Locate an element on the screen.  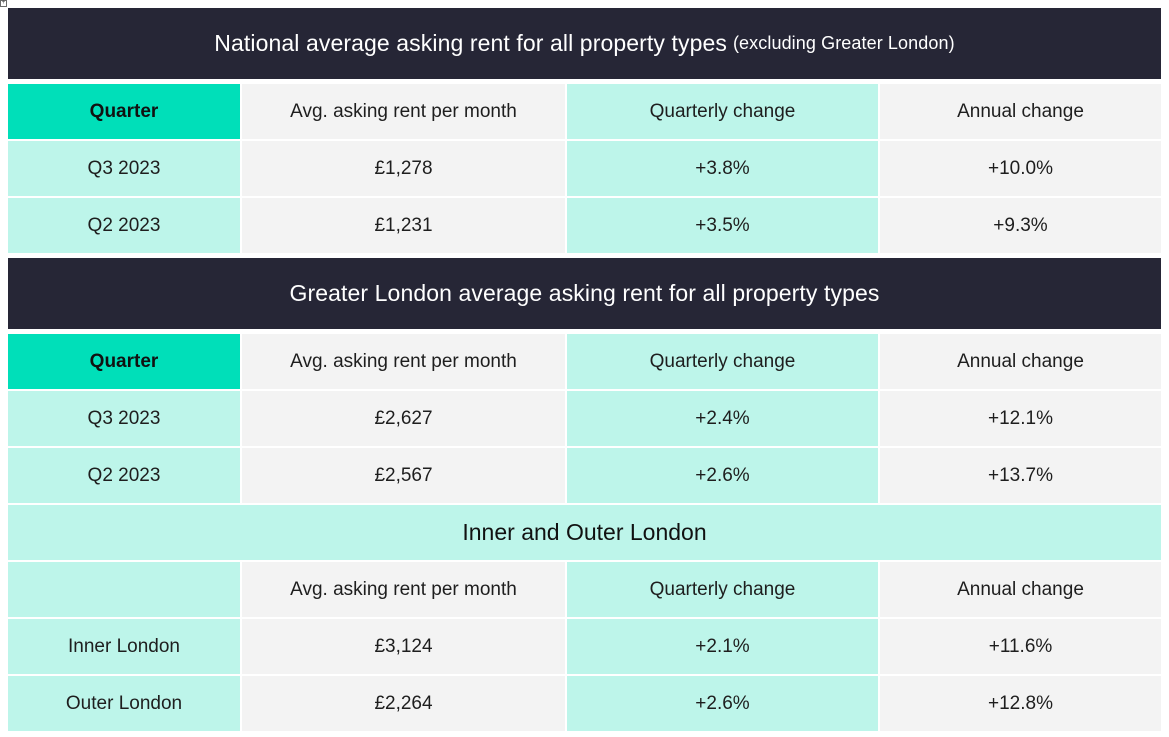
table-row: Inner London £3,124 +2.1% +11.6% is located at coordinates (584, 645).